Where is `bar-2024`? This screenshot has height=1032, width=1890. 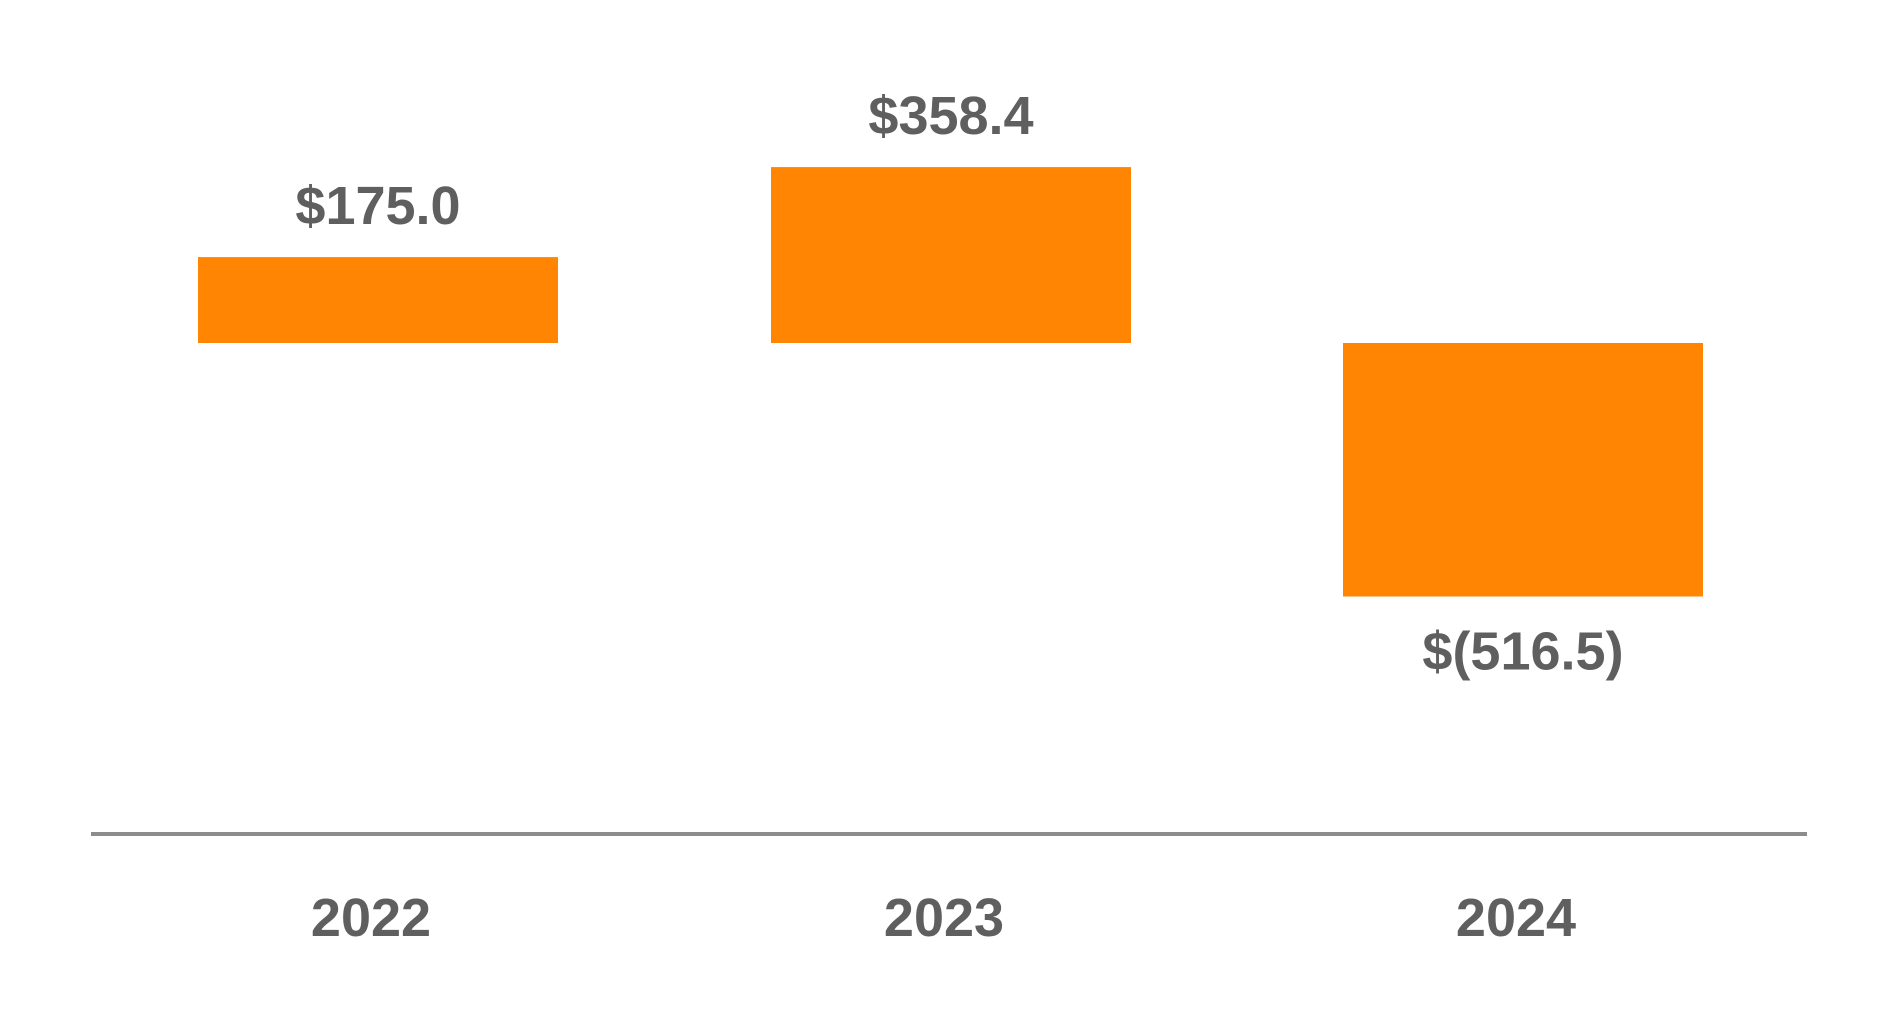 bar-2024 is located at coordinates (1523, 470).